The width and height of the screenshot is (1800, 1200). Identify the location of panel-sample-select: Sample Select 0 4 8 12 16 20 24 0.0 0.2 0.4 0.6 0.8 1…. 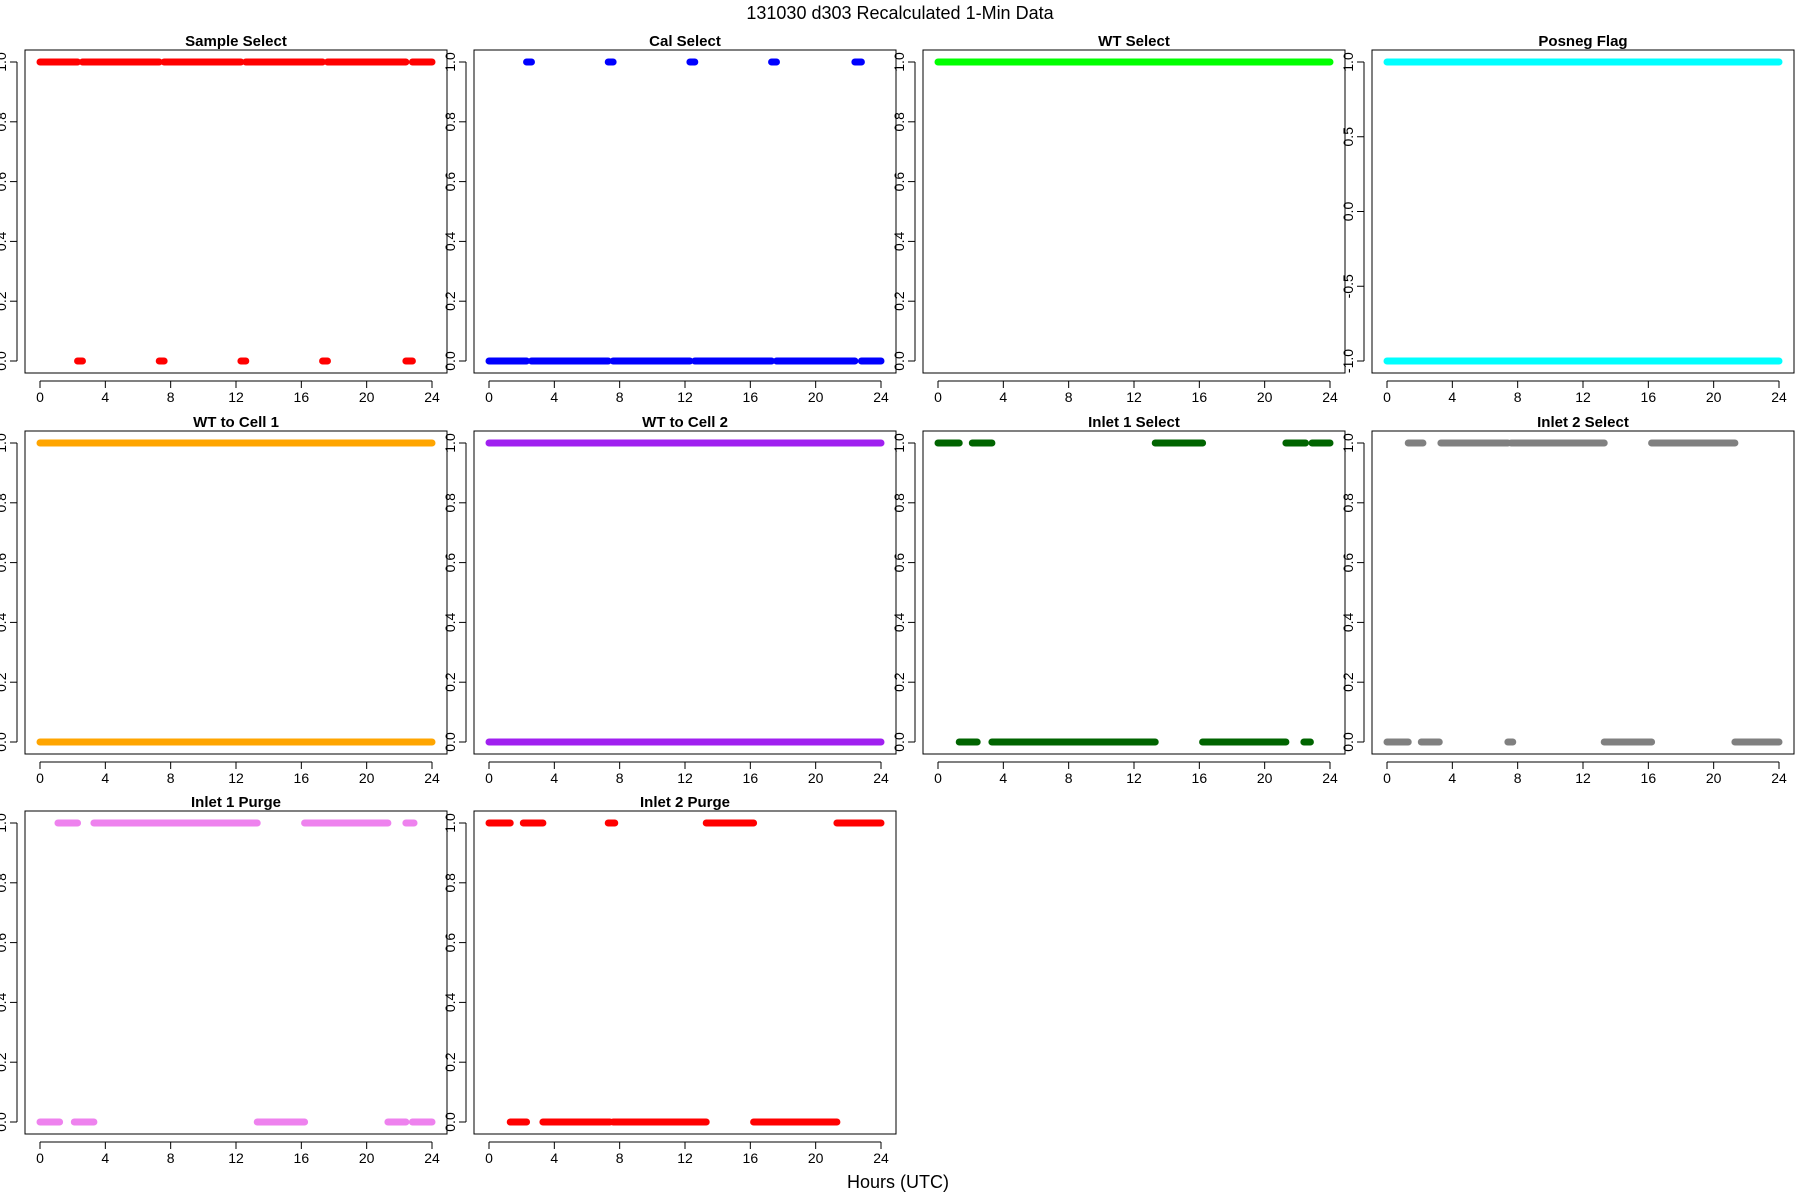
(224, 219).